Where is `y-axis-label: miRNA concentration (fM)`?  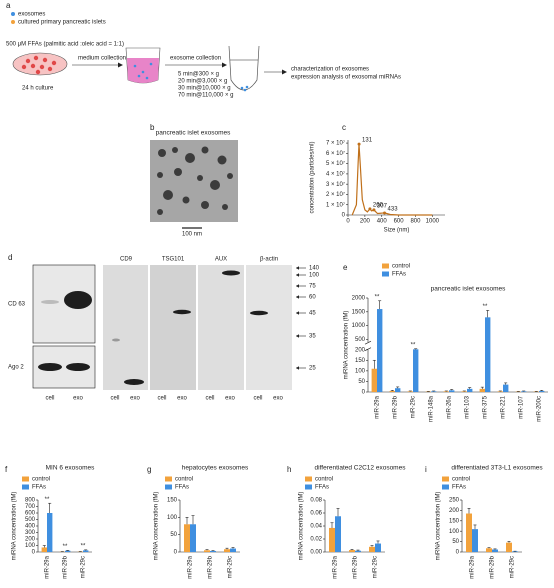 y-axis-label: miRNA concentration (fM) is located at coordinates (15, 526).